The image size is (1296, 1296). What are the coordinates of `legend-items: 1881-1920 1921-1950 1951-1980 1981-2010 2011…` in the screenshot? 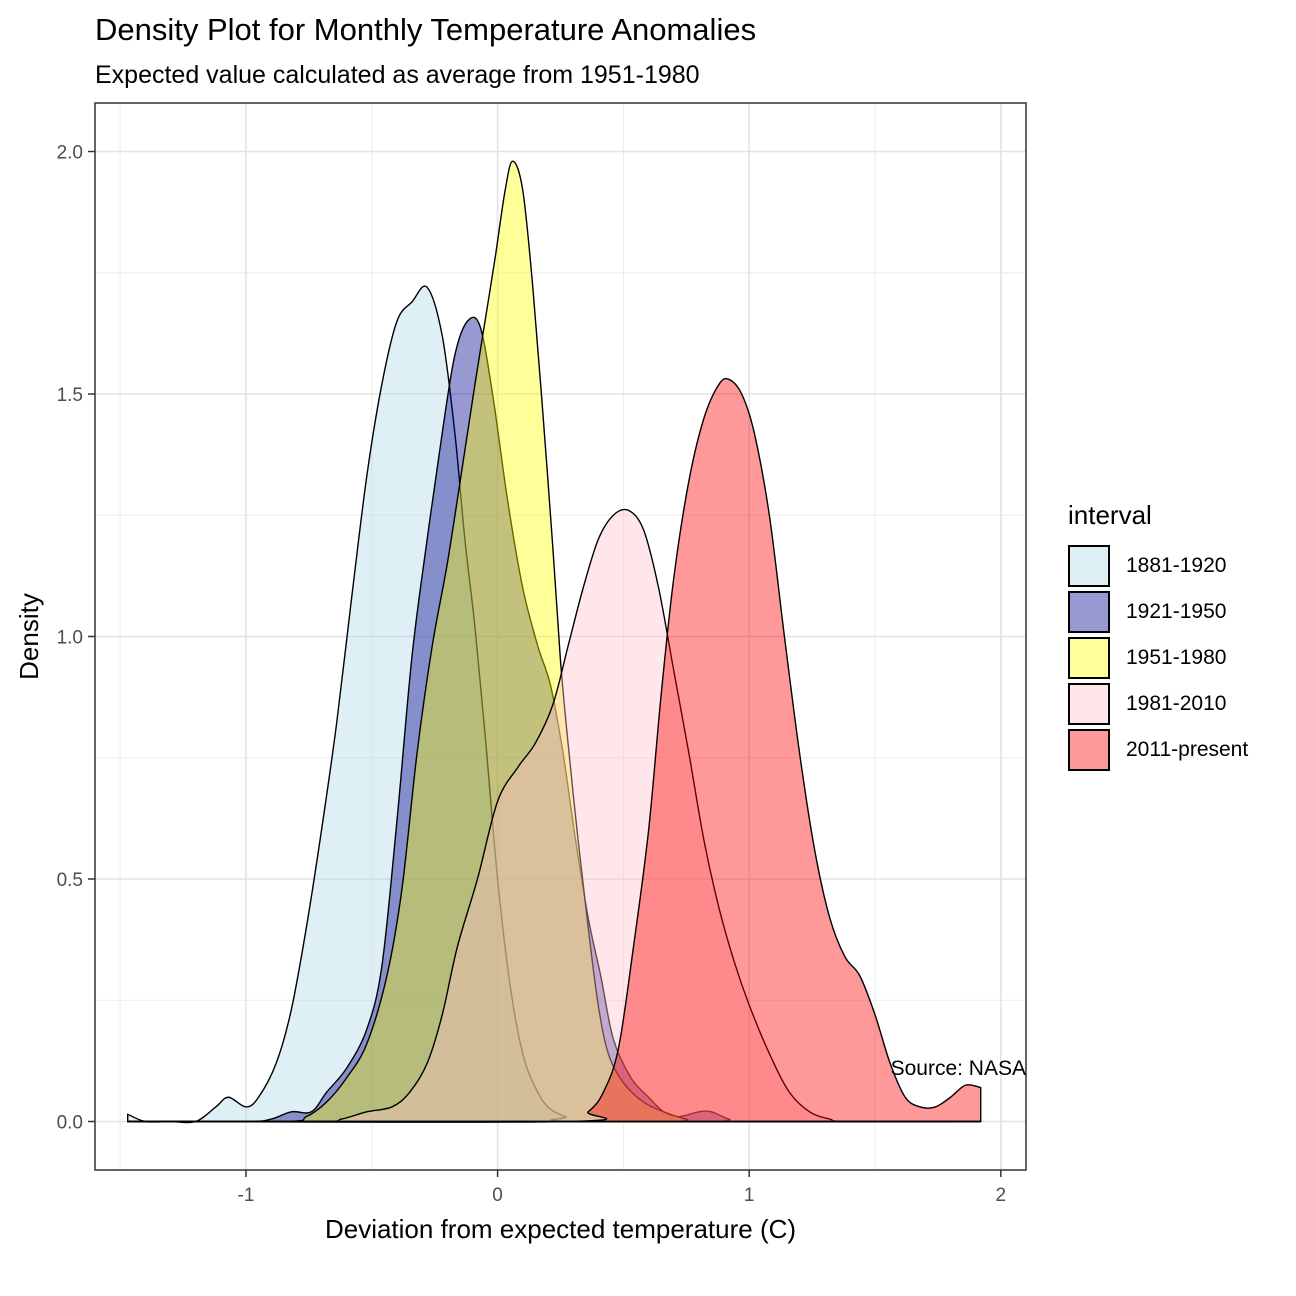 It's located at (1158, 658).